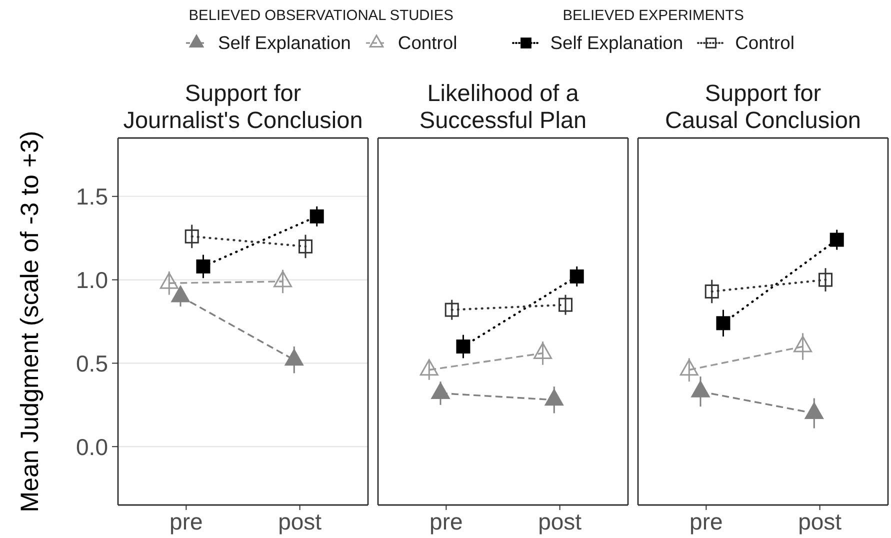 The width and height of the screenshot is (891, 538). I want to click on y-tick-label: 0.0, so click(92, 447).